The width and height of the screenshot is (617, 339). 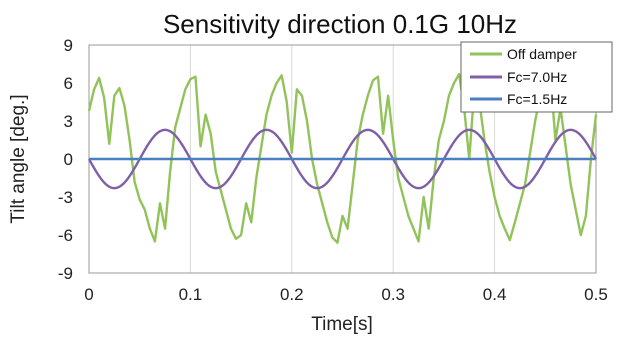 What do you see at coordinates (342, 324) in the screenshot?
I see `x-axis-label: Time[s]` at bounding box center [342, 324].